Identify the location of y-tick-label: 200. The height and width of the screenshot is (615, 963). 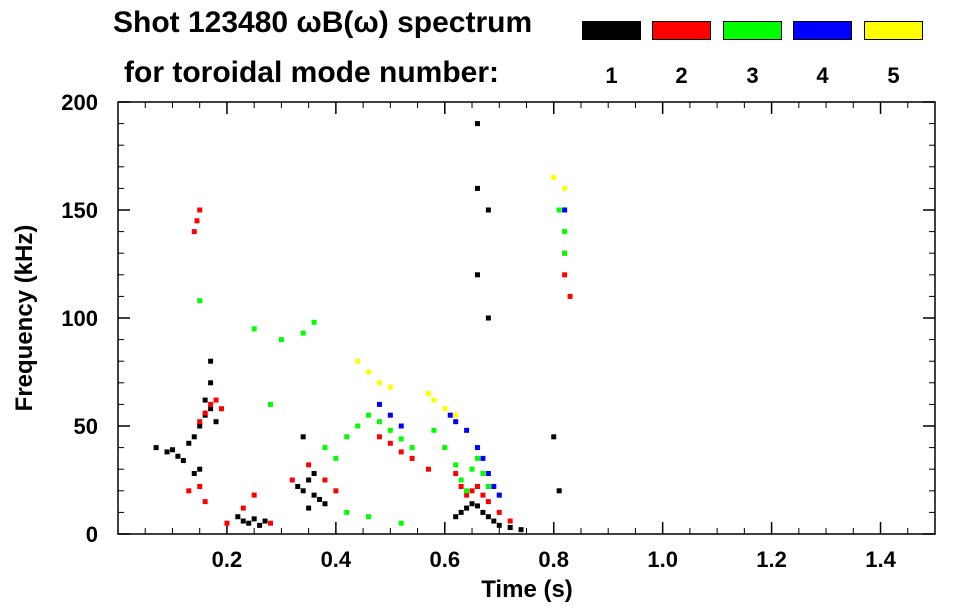
(79, 102).